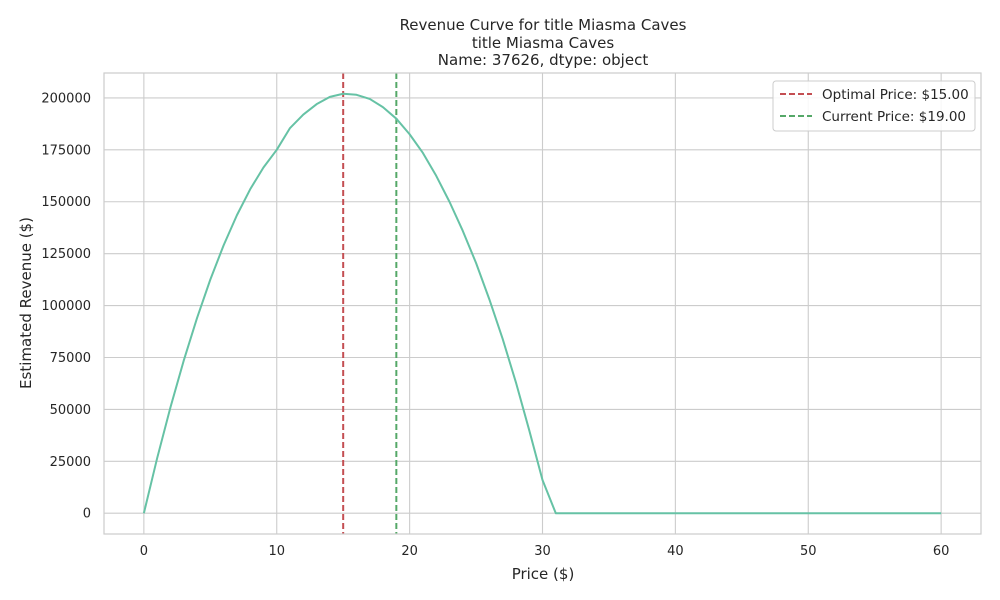 Image resolution: width=1000 pixels, height=600 pixels. I want to click on x-tick-label: 40, so click(675, 551).